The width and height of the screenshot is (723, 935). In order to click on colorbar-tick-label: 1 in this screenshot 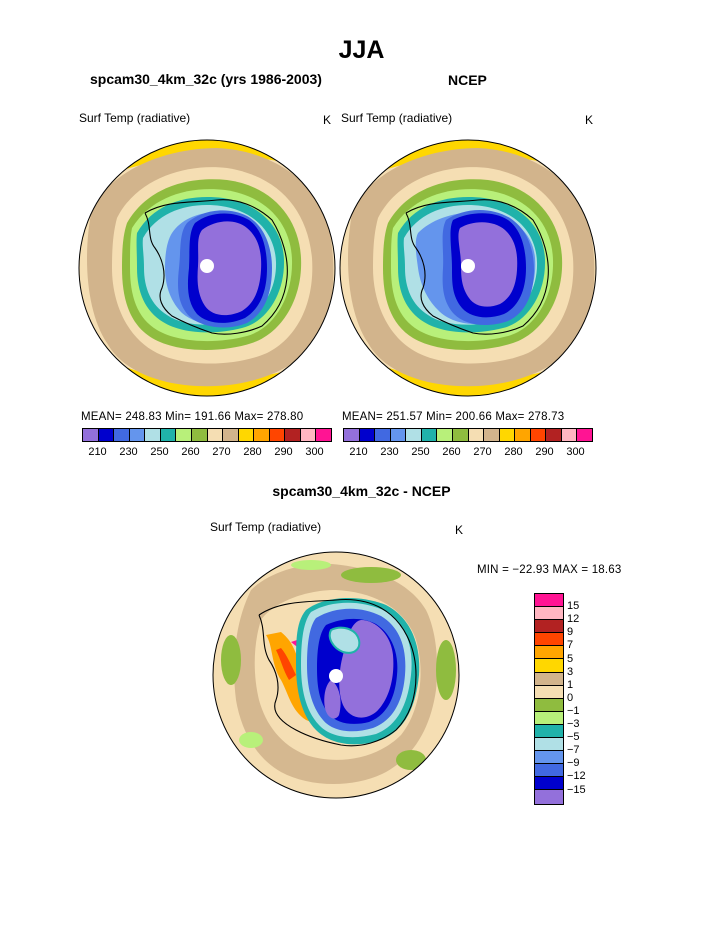, I will do `click(570, 684)`.